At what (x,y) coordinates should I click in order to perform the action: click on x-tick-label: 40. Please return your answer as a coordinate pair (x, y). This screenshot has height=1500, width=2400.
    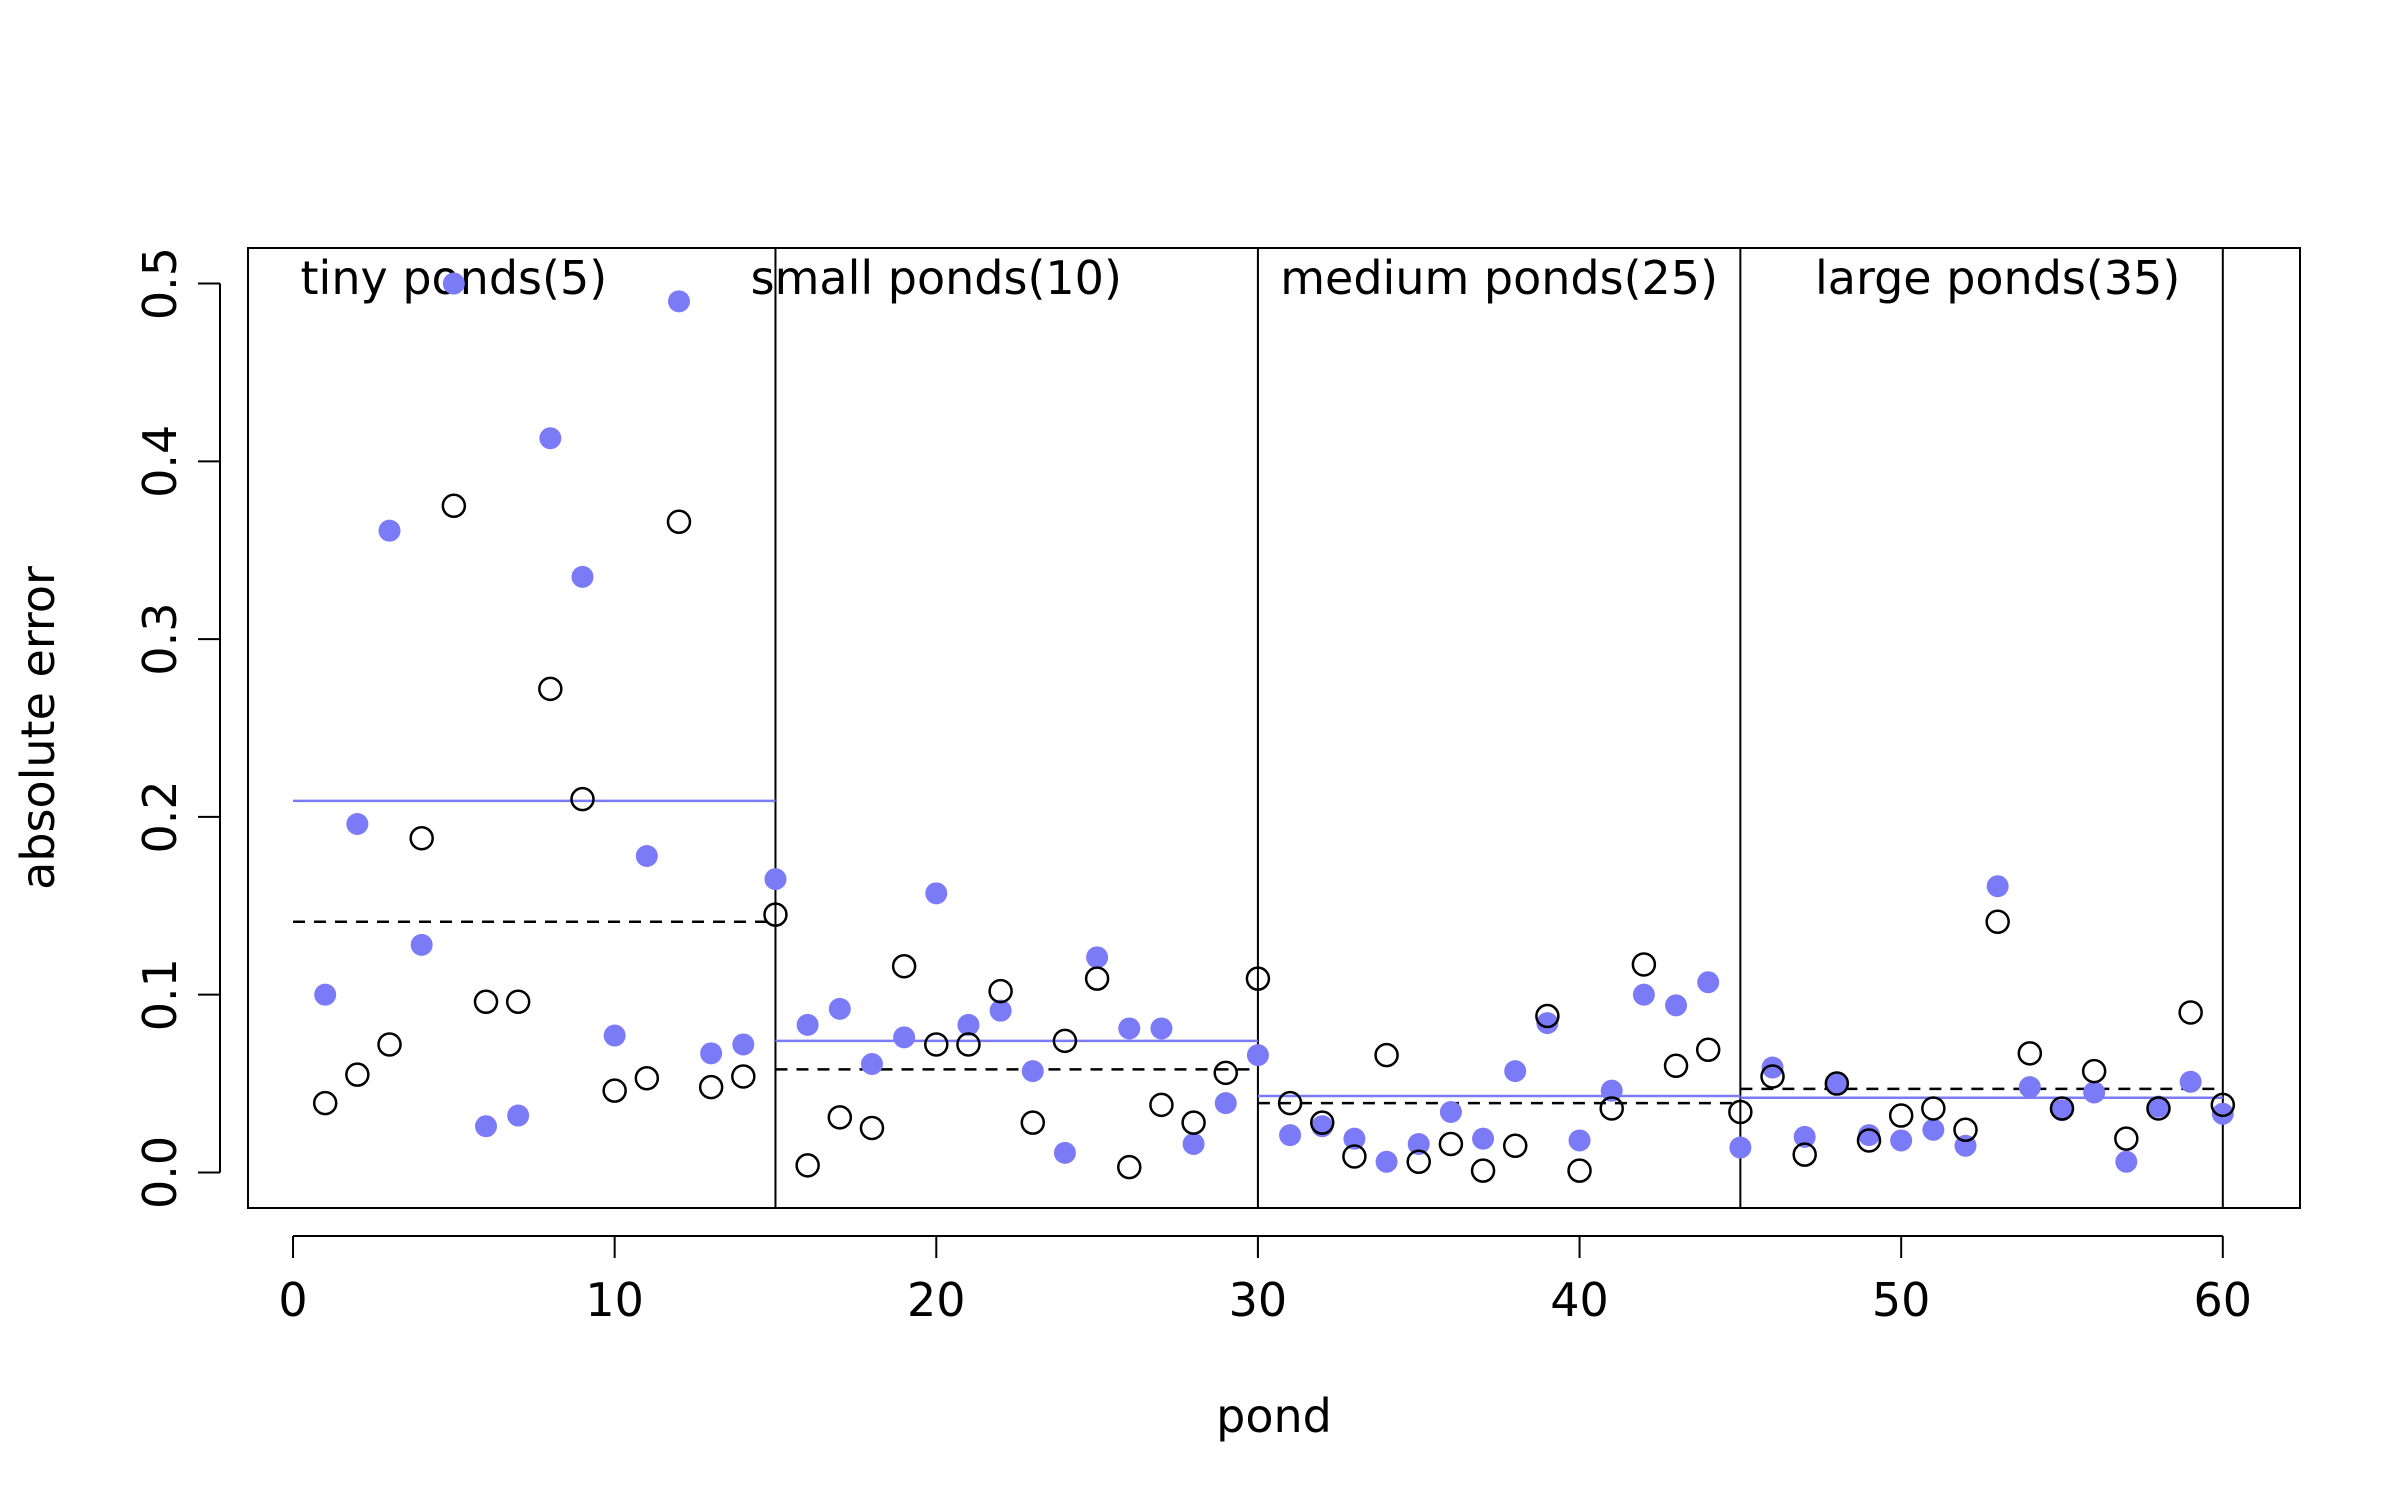
    Looking at the image, I should click on (1579, 1300).